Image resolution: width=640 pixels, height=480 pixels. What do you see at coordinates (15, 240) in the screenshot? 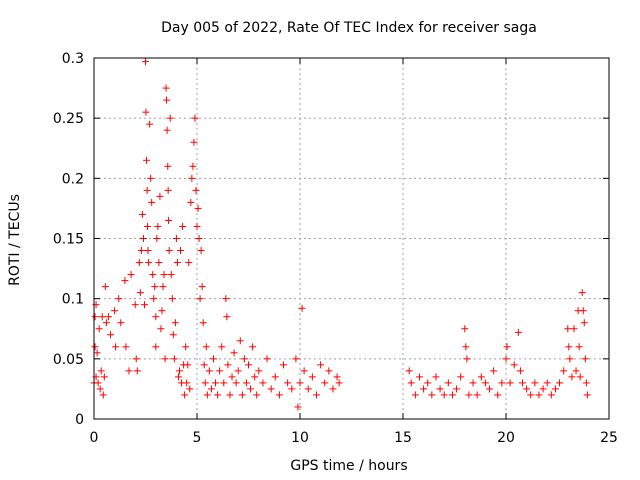
I see `y-axis-label: ROTI / TECUs` at bounding box center [15, 240].